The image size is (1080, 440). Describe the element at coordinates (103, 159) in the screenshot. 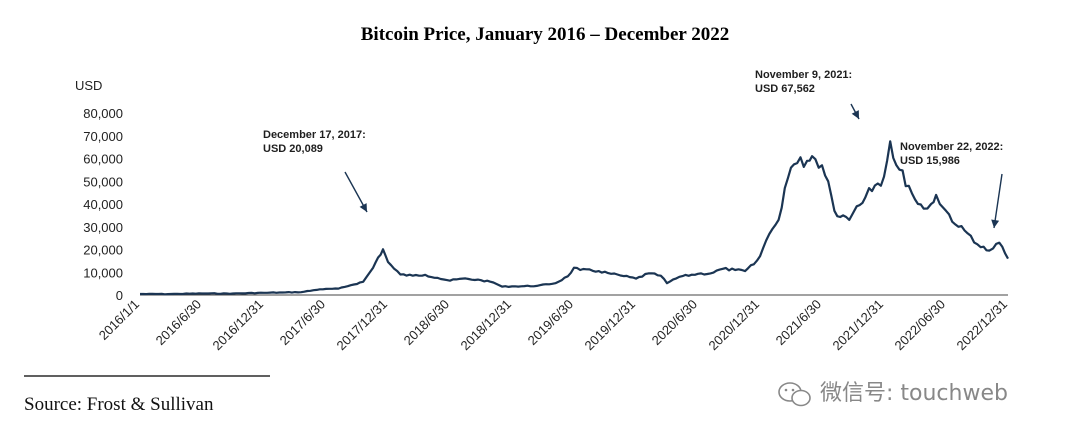

I see `y-tick-label: 60,000` at that location.